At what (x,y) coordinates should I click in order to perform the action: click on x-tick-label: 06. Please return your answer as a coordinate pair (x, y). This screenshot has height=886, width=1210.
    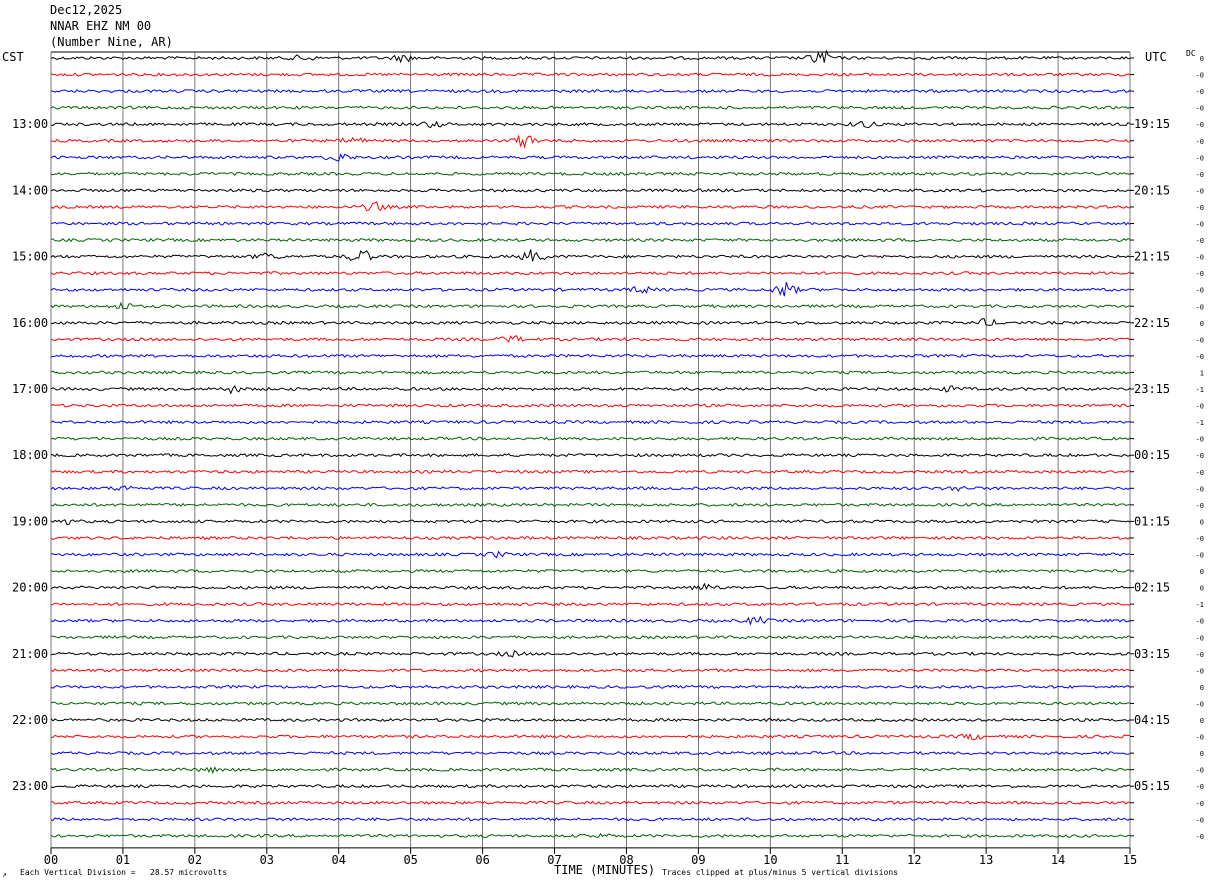
    Looking at the image, I should click on (482, 860).